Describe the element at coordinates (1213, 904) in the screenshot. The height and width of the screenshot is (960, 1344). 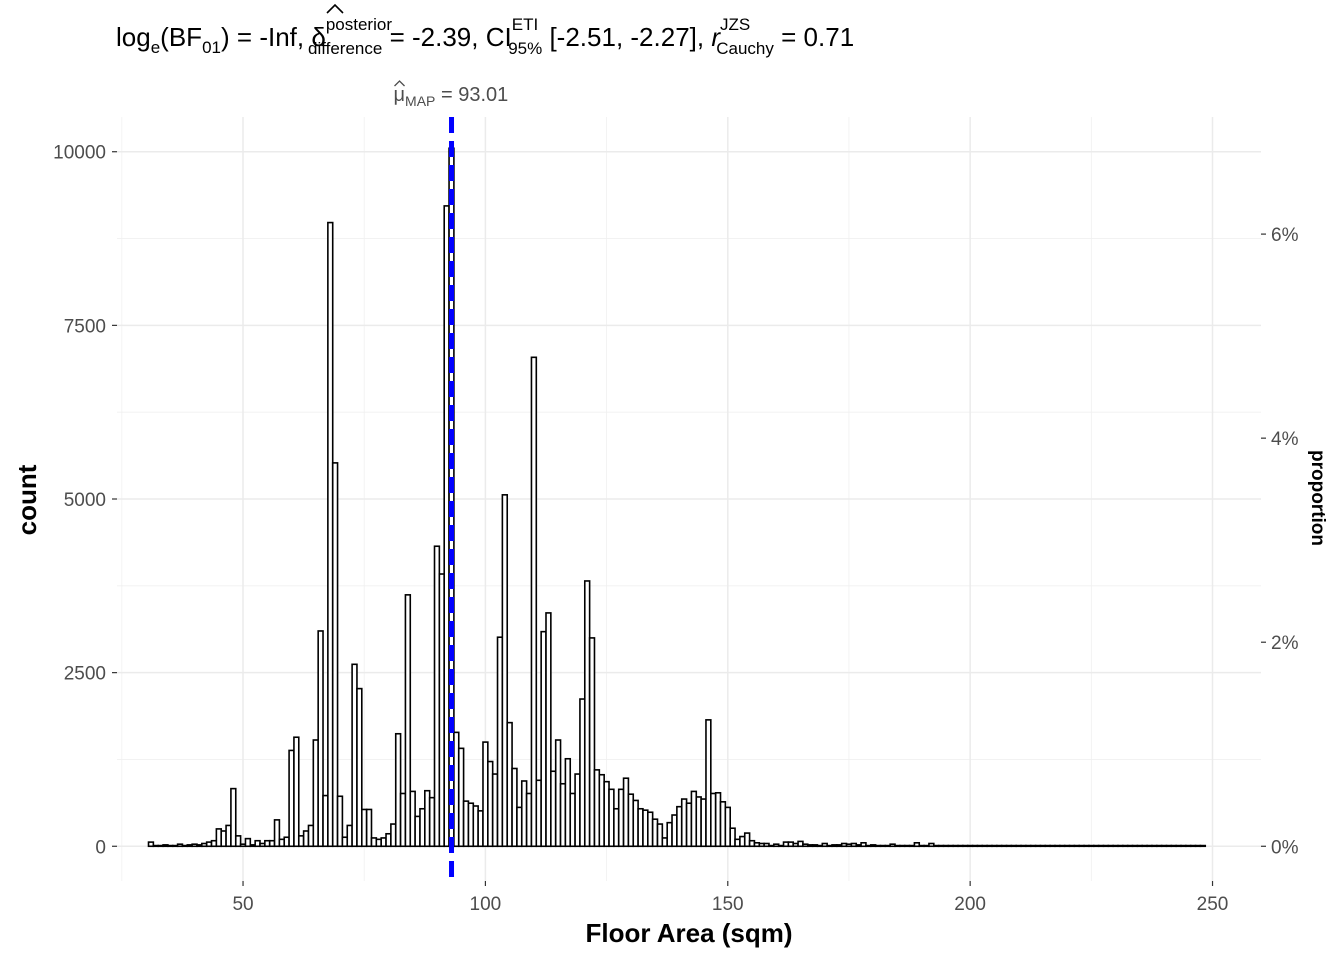
I see `x-tick-label: 250` at that location.